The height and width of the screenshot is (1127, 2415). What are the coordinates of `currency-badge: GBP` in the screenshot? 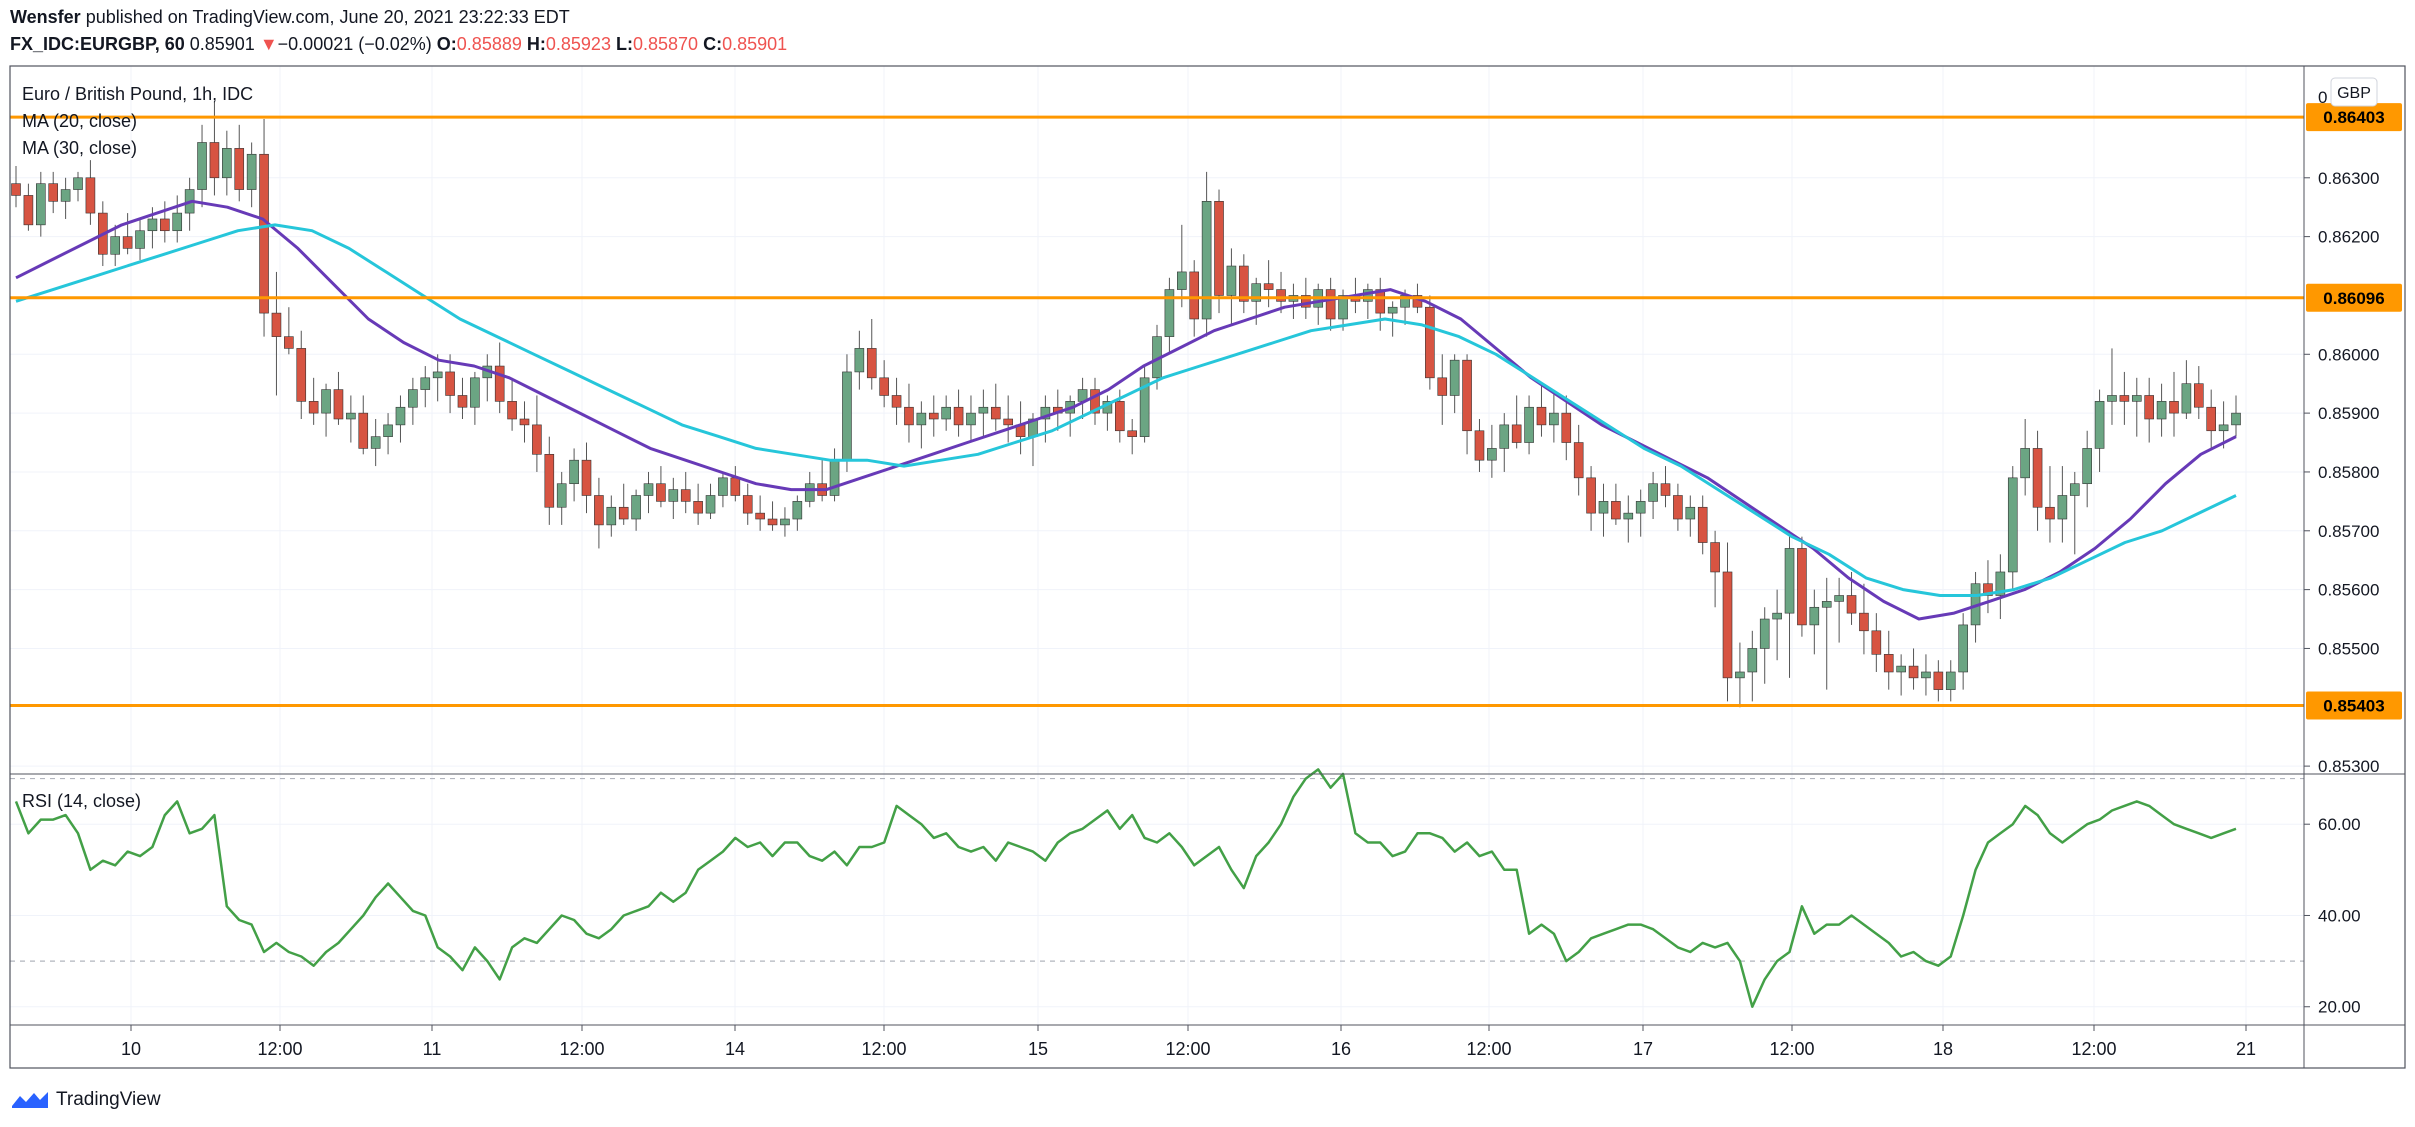 It's located at (2354, 92).